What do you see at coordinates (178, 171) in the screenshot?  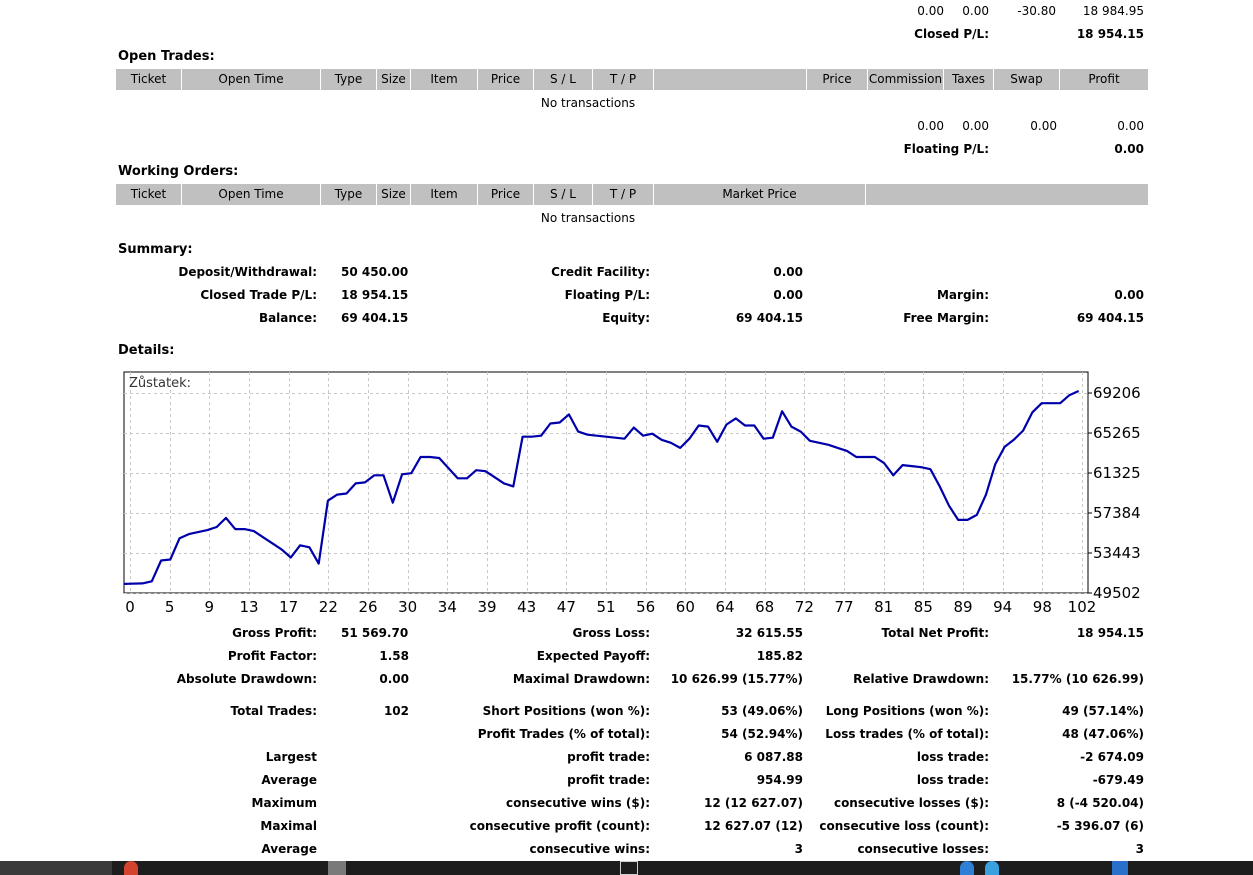 I see `working-orders-title: Working Orders:` at bounding box center [178, 171].